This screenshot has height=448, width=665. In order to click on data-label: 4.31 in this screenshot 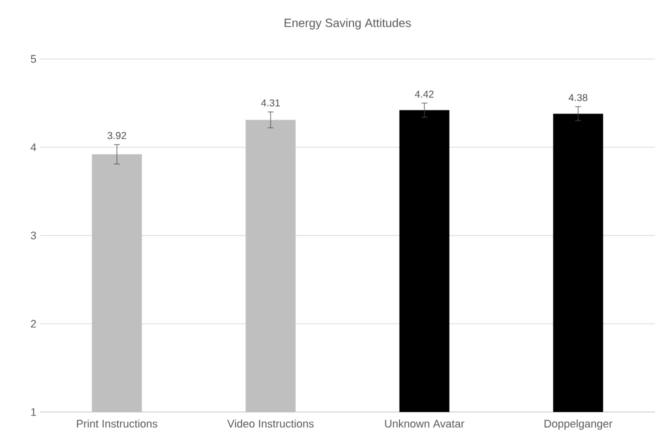, I will do `click(270, 102)`.